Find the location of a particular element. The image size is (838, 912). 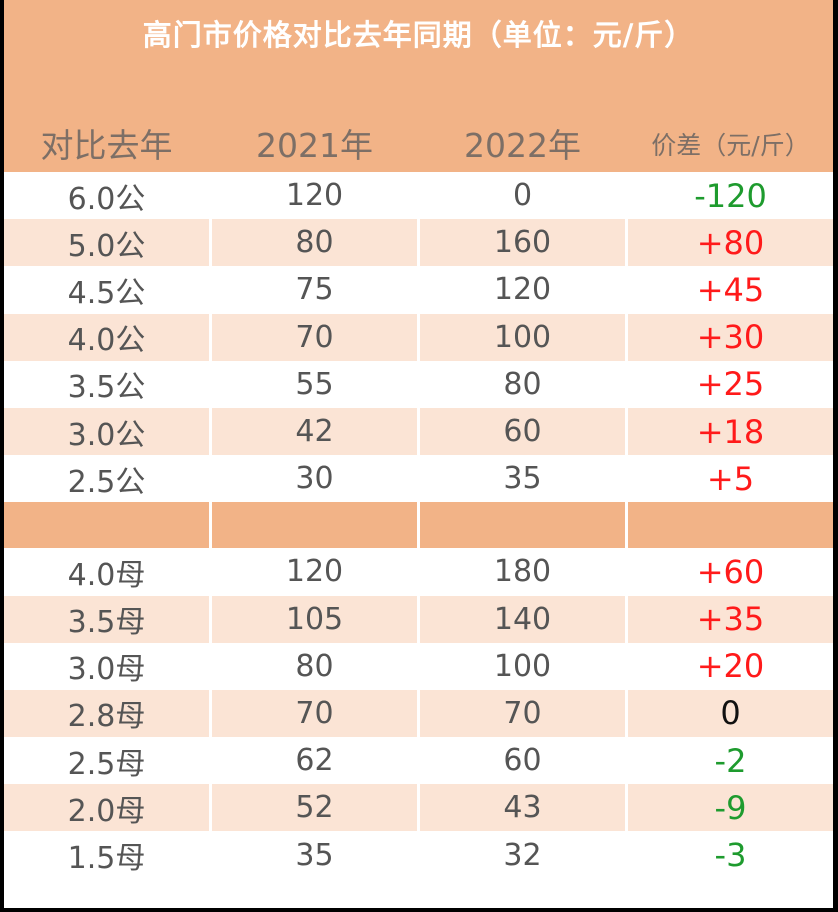

column-header-diff: 价差（元/斤） is located at coordinates (730, 145).